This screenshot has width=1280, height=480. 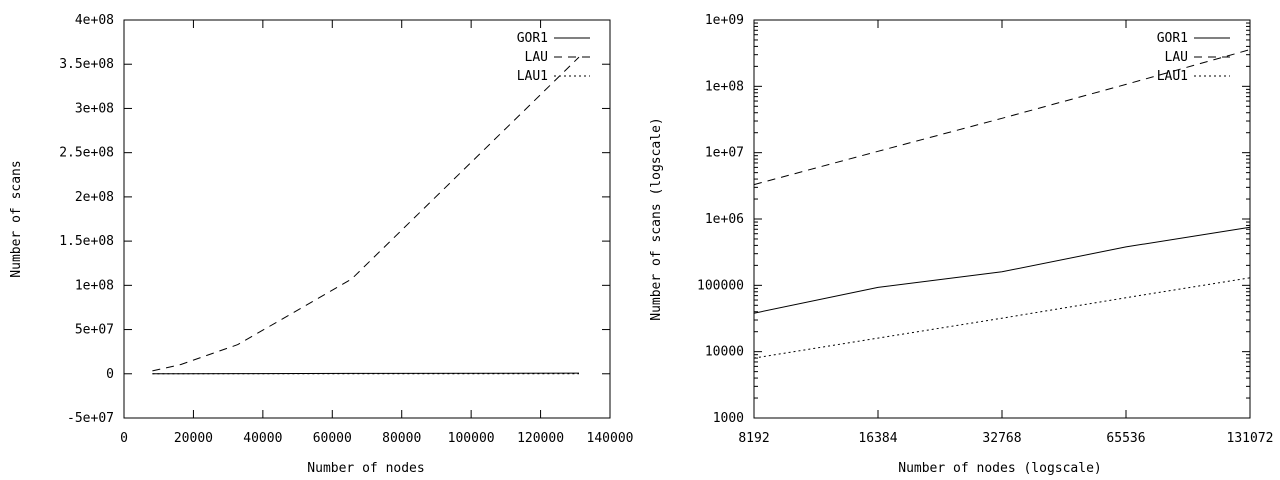 I want to click on y-tick-label: 2.5e+08, so click(x=86, y=153).